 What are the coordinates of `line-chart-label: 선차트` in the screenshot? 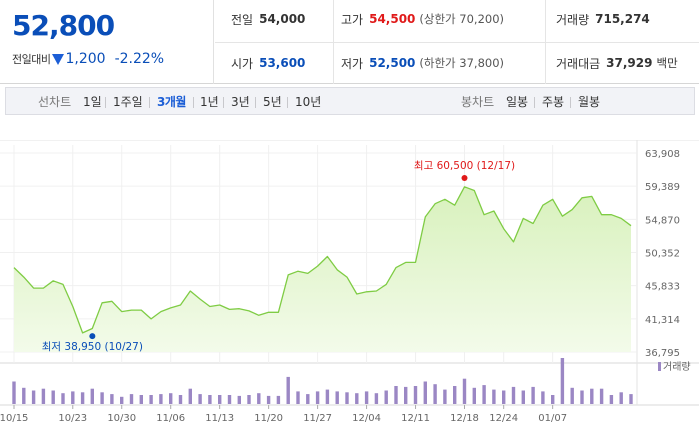 It's located at (55, 102).